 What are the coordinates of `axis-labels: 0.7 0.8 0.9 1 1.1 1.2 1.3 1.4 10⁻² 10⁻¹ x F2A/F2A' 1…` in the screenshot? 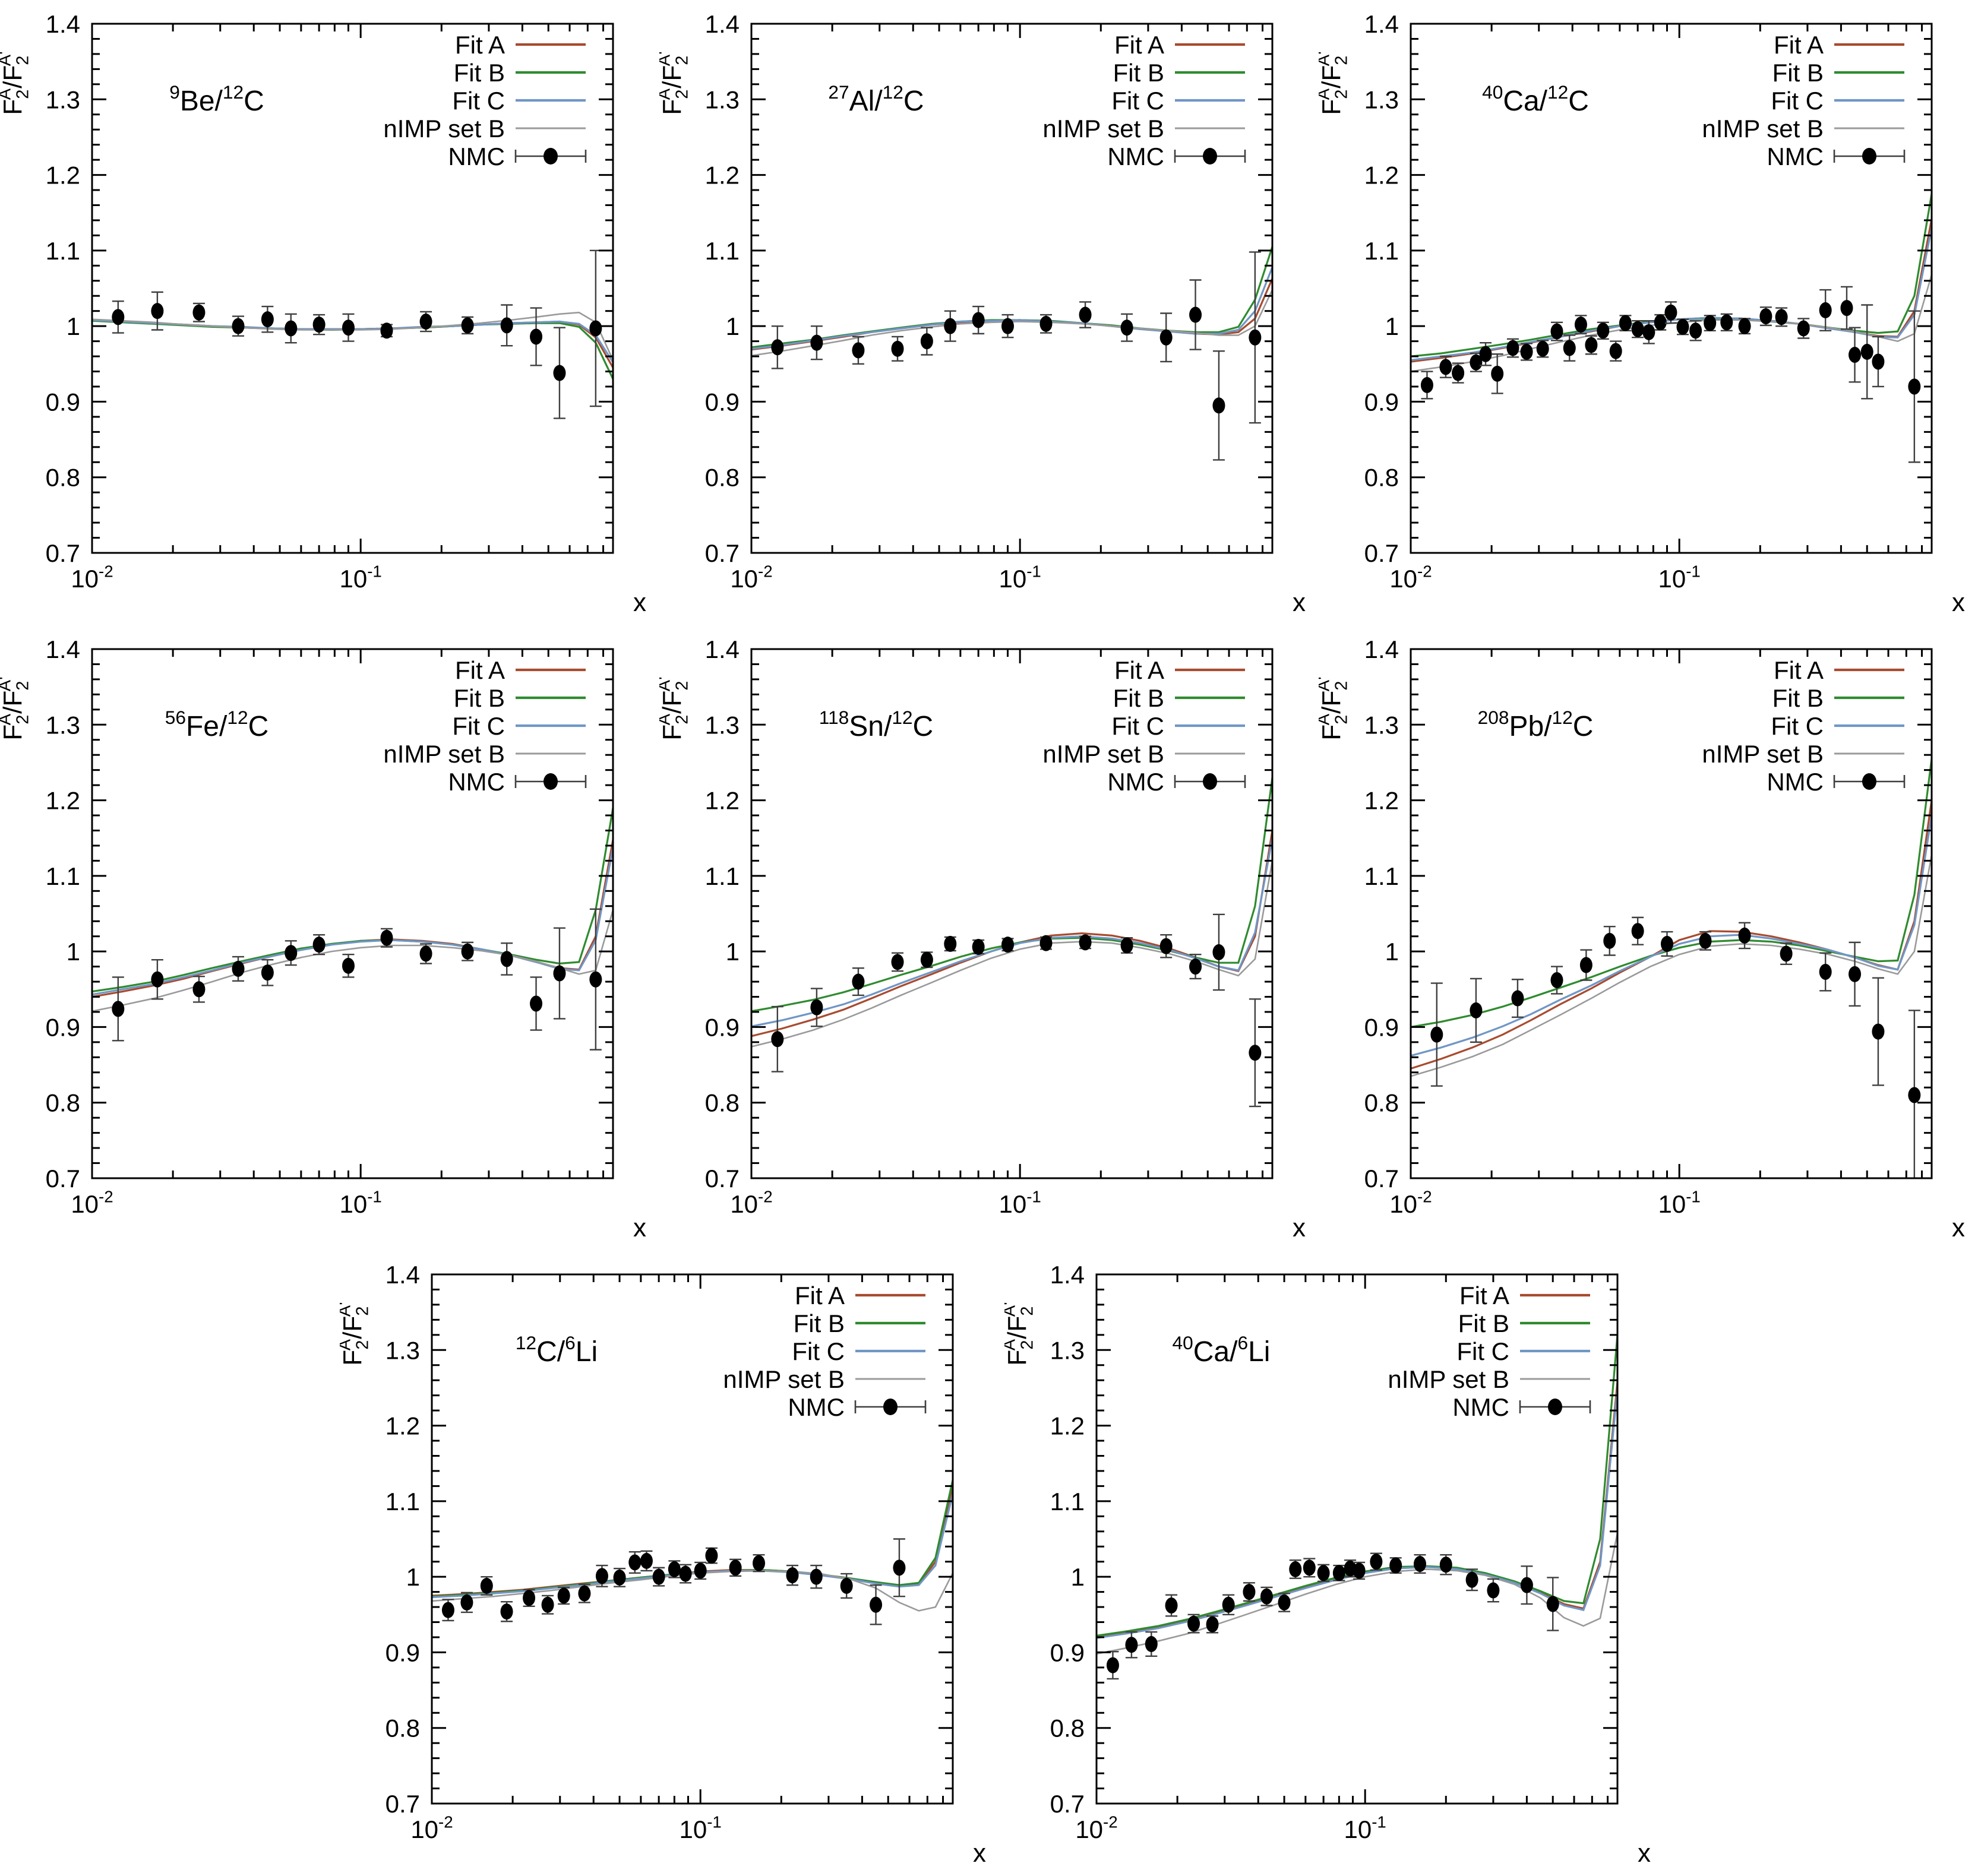 It's located at (663, 1564).